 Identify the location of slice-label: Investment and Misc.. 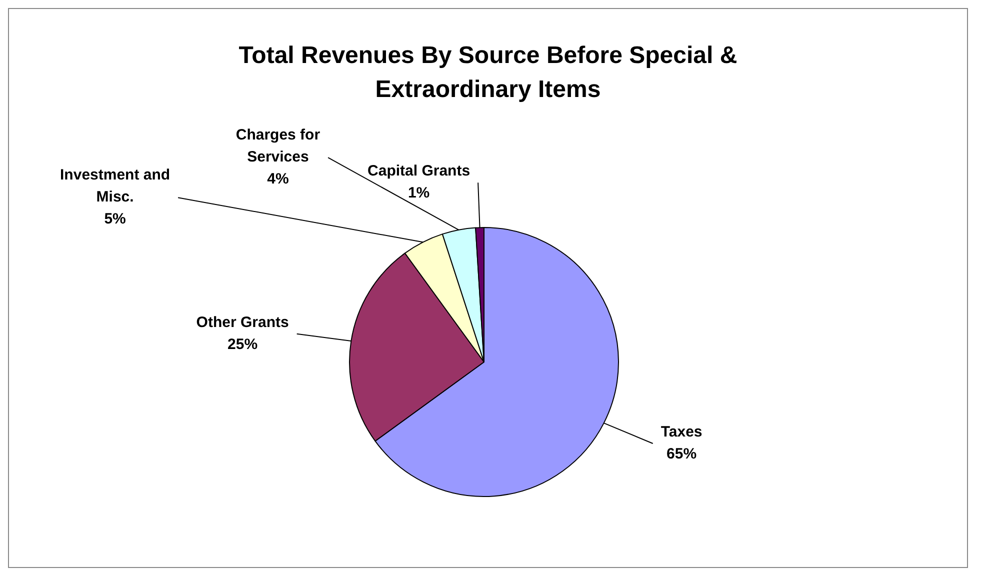
(115, 186).